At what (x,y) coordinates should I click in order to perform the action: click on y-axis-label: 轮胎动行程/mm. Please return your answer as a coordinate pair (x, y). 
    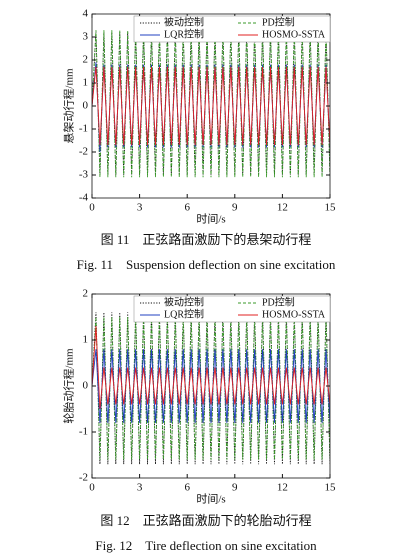
    Looking at the image, I should click on (69, 386).